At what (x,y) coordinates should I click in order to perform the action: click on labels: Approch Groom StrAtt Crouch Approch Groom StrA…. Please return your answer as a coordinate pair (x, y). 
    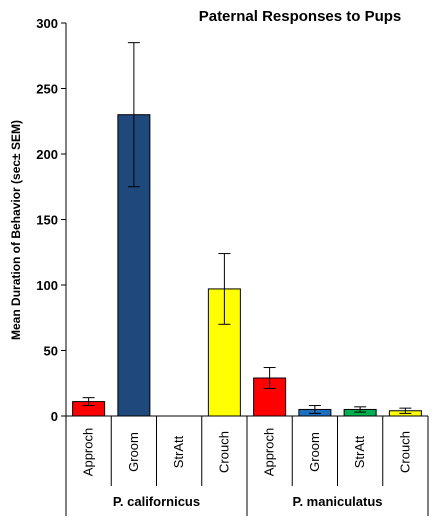
    Looking at the image, I should click on (247, 468).